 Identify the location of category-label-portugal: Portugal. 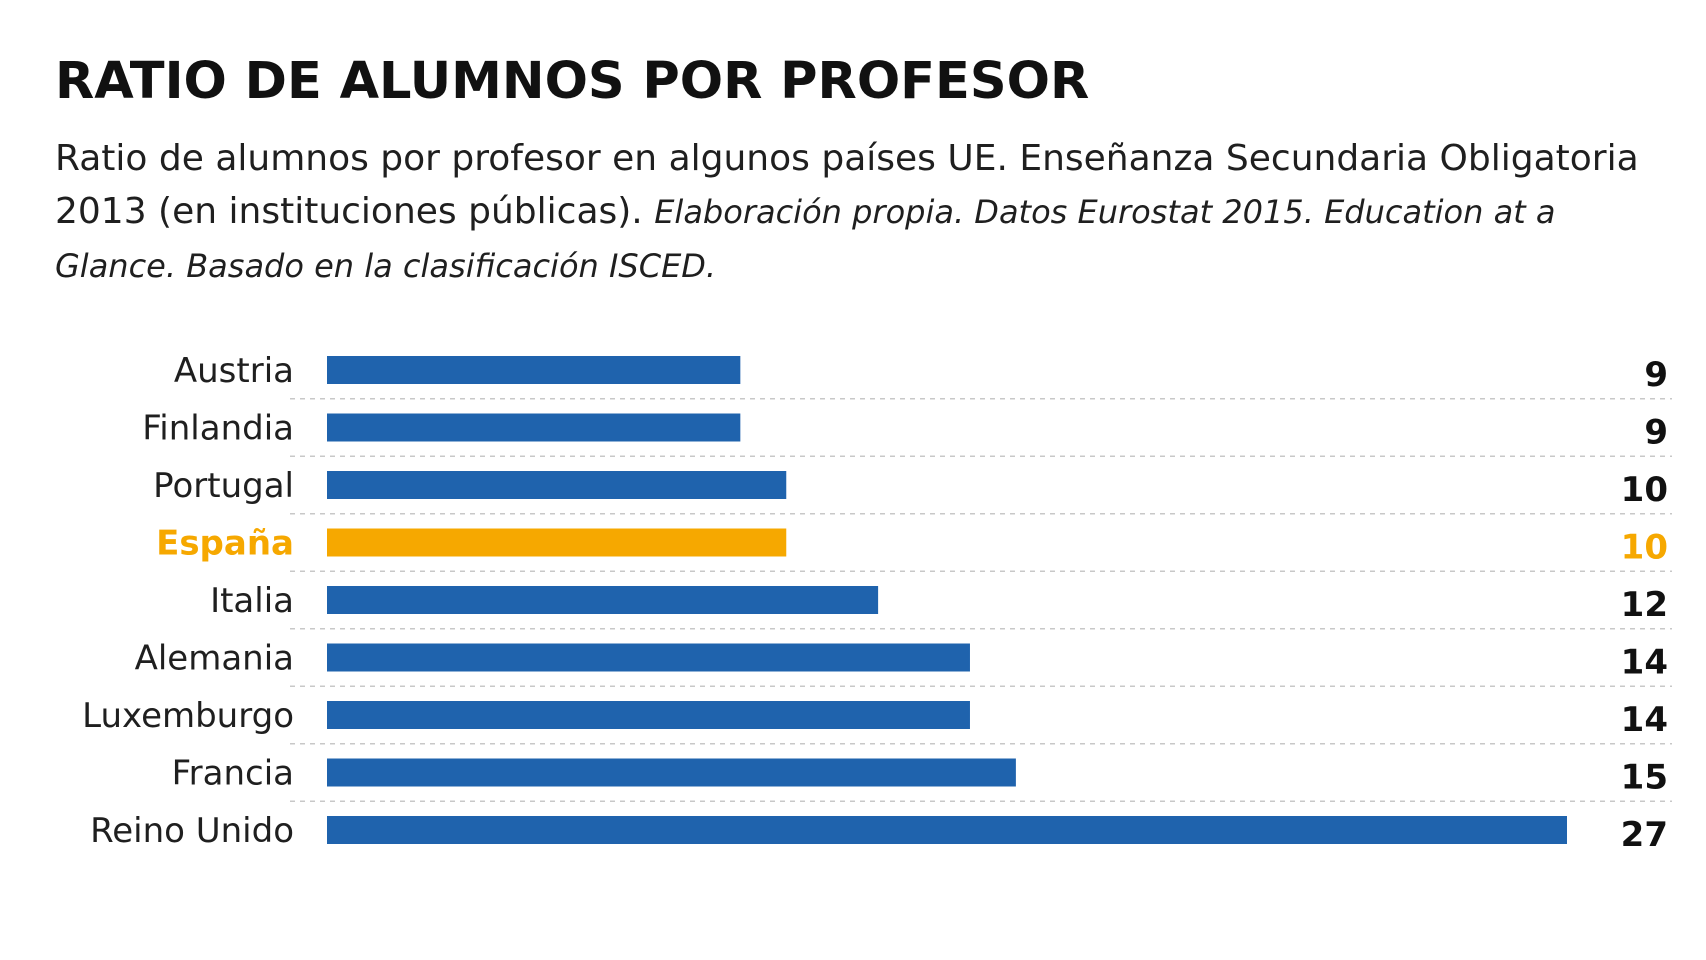
(223, 486).